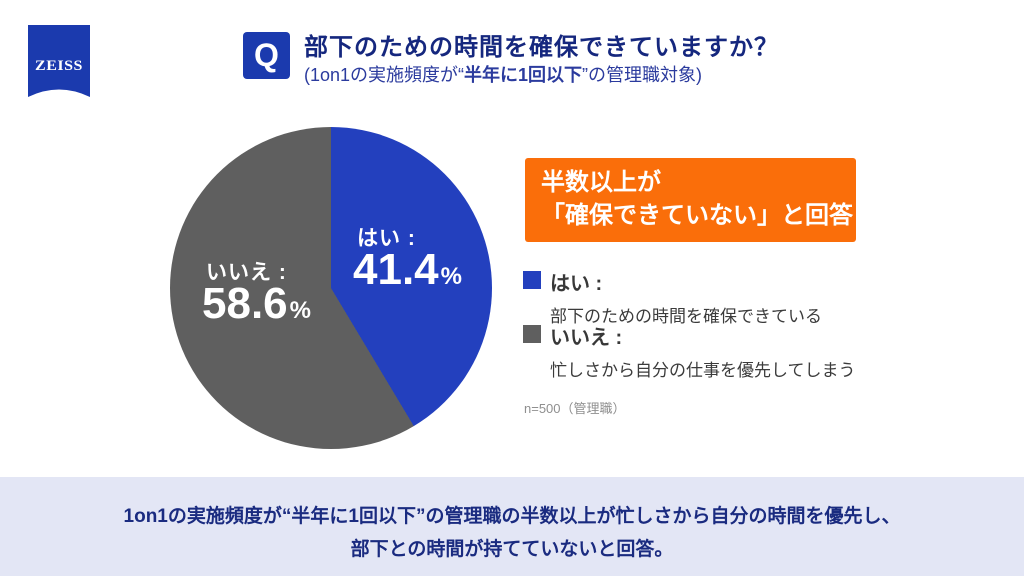 The image size is (1024, 576). Describe the element at coordinates (575, 408) in the screenshot. I see `sample-size-note: n=500（管理職）` at that location.